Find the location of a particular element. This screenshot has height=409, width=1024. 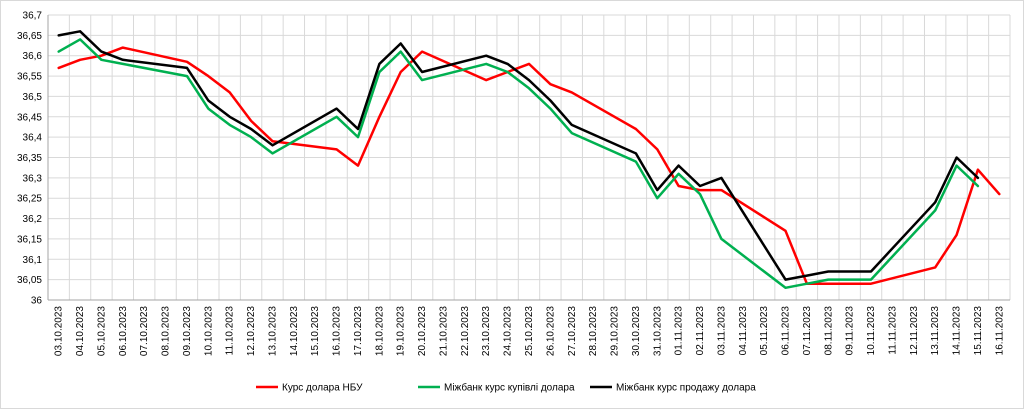

x-tick-label: 30.10.2023 is located at coordinates (636, 331).